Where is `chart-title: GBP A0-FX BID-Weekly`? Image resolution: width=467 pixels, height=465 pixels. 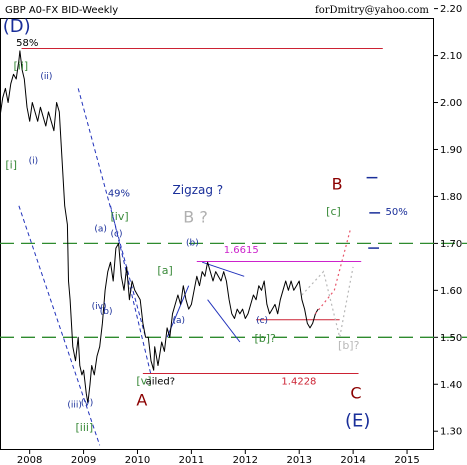
chart-title: GBP A0-FX BID-Weekly is located at coordinates (61, 10).